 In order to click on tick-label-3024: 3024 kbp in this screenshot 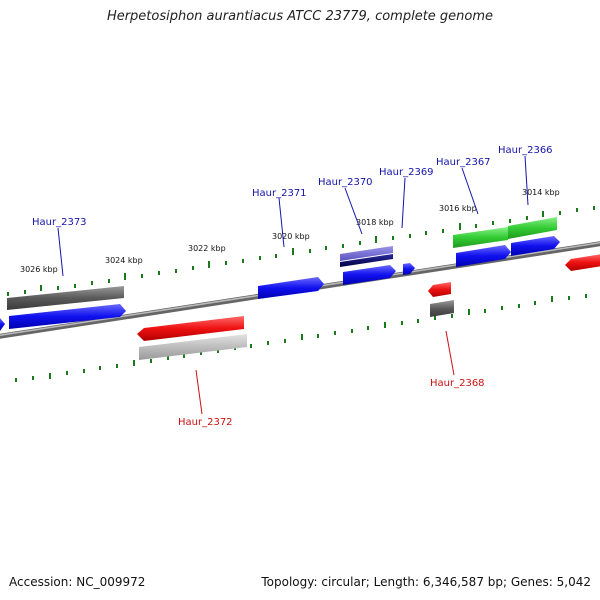, I will do `click(124, 260)`.